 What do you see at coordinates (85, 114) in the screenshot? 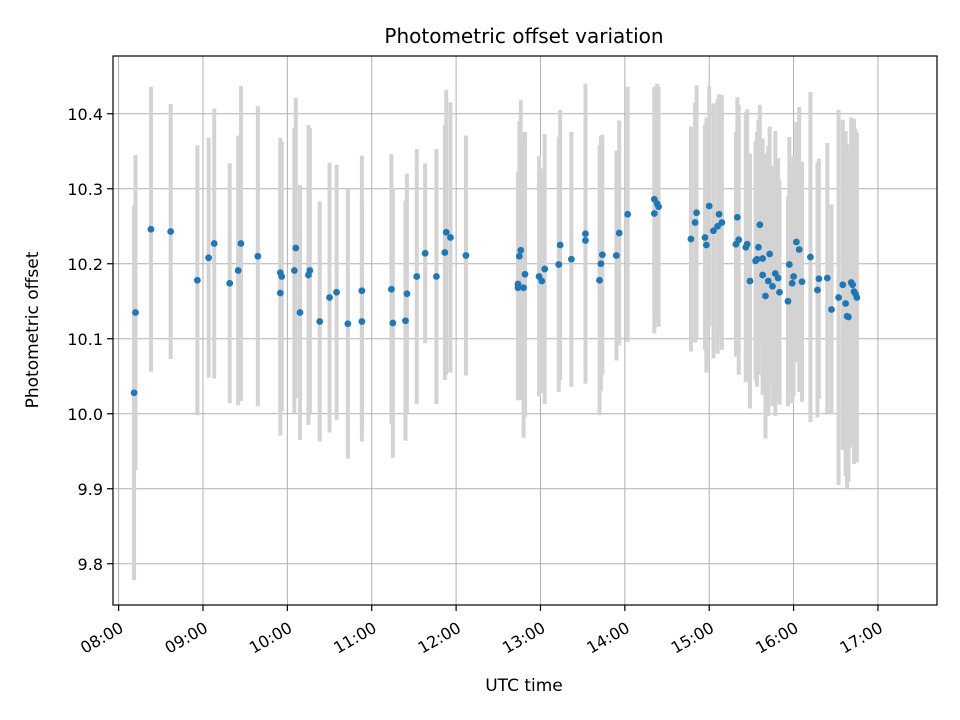
I see `y-tick-label: 10.4` at bounding box center [85, 114].